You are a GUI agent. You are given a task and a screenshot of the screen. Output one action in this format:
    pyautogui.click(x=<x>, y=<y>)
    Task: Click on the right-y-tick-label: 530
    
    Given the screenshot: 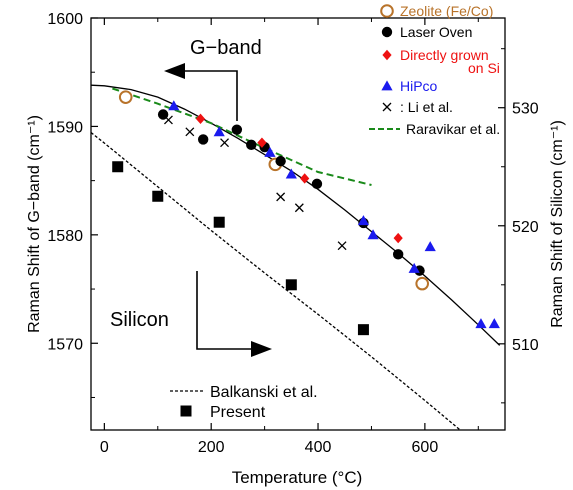 What is the action you would take?
    pyautogui.click(x=525, y=109)
    